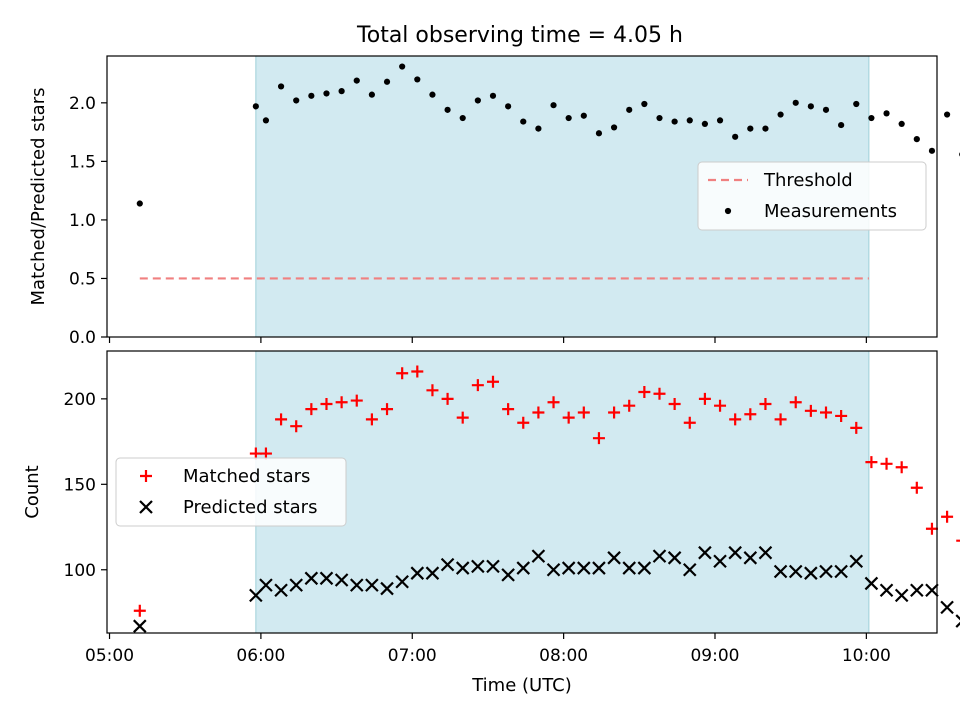  Describe the element at coordinates (32, 491) in the screenshot. I see `count-y-axis-label: Count` at that location.